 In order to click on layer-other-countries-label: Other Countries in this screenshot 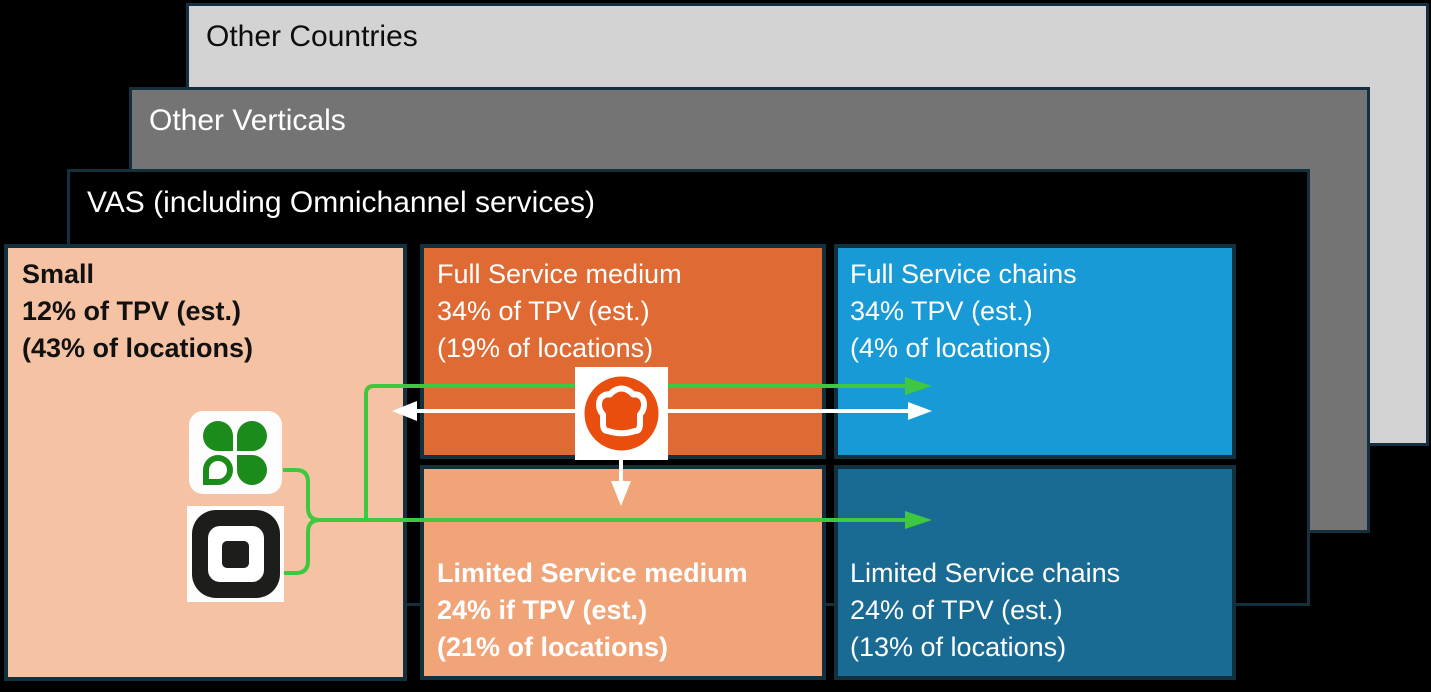, I will do `click(312, 36)`.